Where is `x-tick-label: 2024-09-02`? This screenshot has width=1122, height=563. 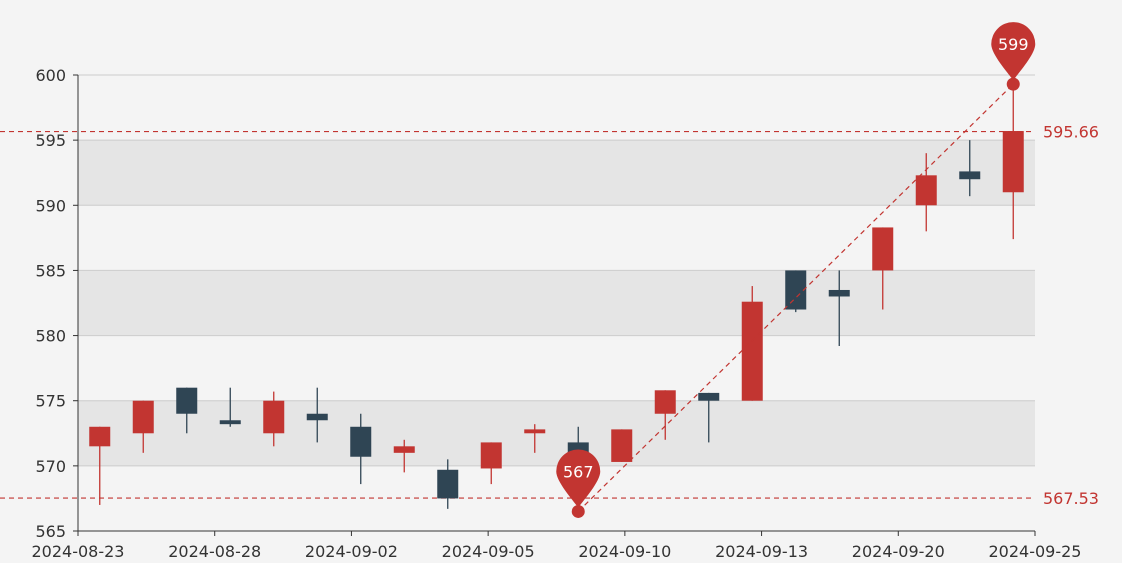 x-tick-label: 2024-09-02 is located at coordinates (351, 551).